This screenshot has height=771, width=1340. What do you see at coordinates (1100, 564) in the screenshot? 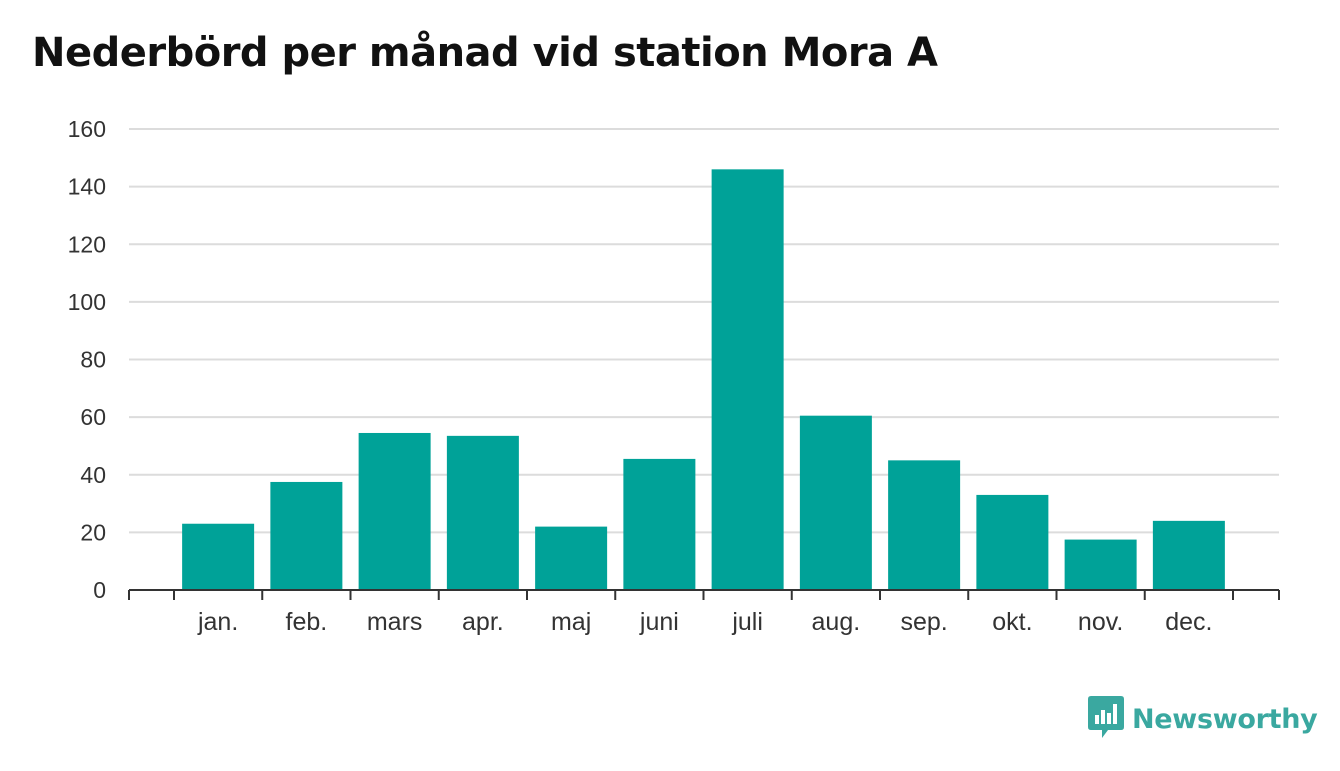
I see `bar-nov` at bounding box center [1100, 564].